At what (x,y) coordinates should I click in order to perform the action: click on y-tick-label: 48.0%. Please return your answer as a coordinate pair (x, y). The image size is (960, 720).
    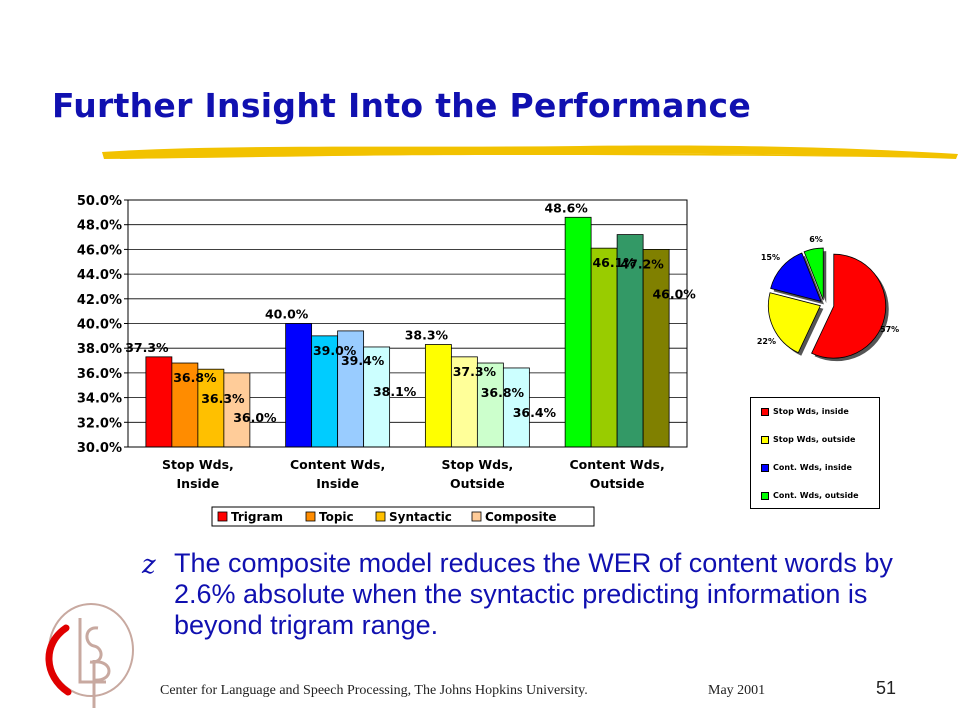
    Looking at the image, I should click on (99, 226).